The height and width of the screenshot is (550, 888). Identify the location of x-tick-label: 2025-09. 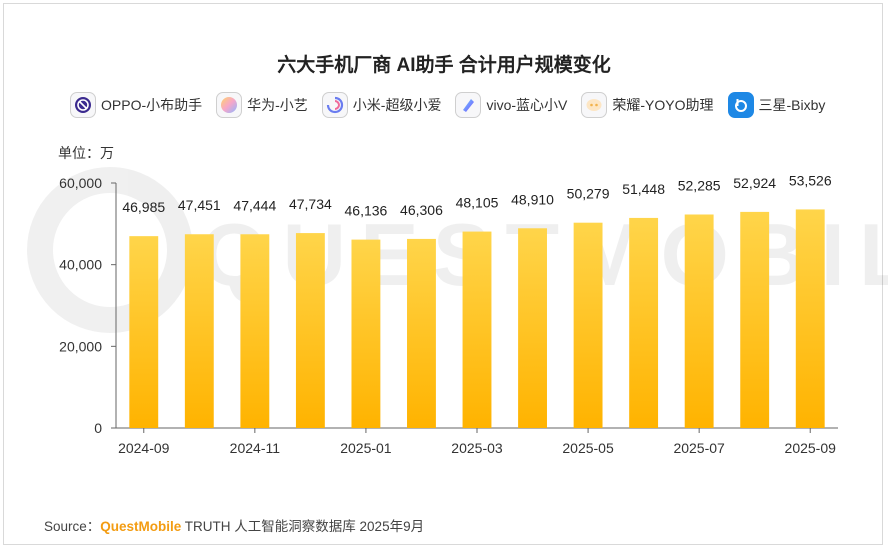
(811, 448).